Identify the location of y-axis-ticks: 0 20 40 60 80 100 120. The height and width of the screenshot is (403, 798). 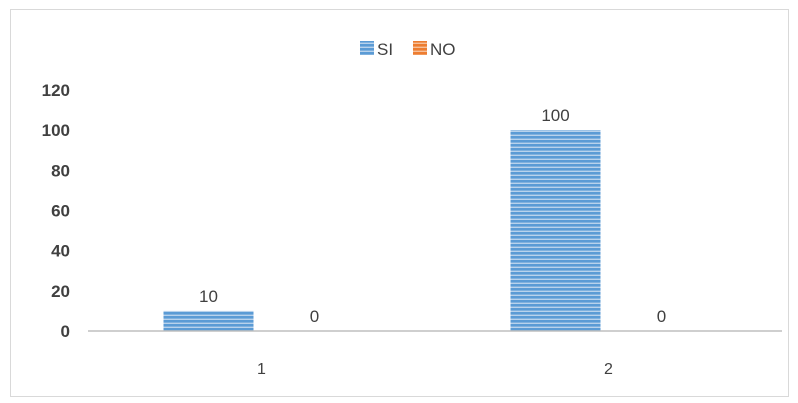
(56, 211).